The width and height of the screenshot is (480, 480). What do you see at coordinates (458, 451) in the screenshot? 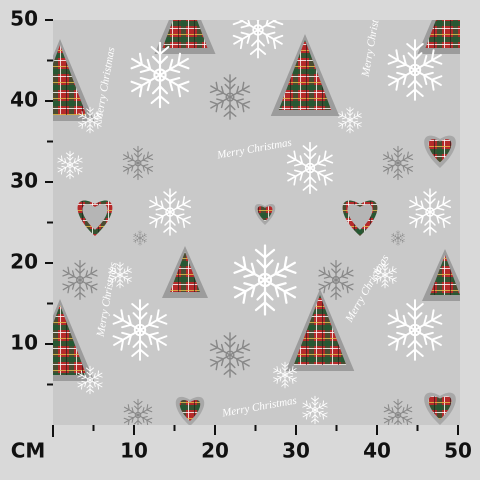
I see `x-tick-label: 50` at bounding box center [458, 451].